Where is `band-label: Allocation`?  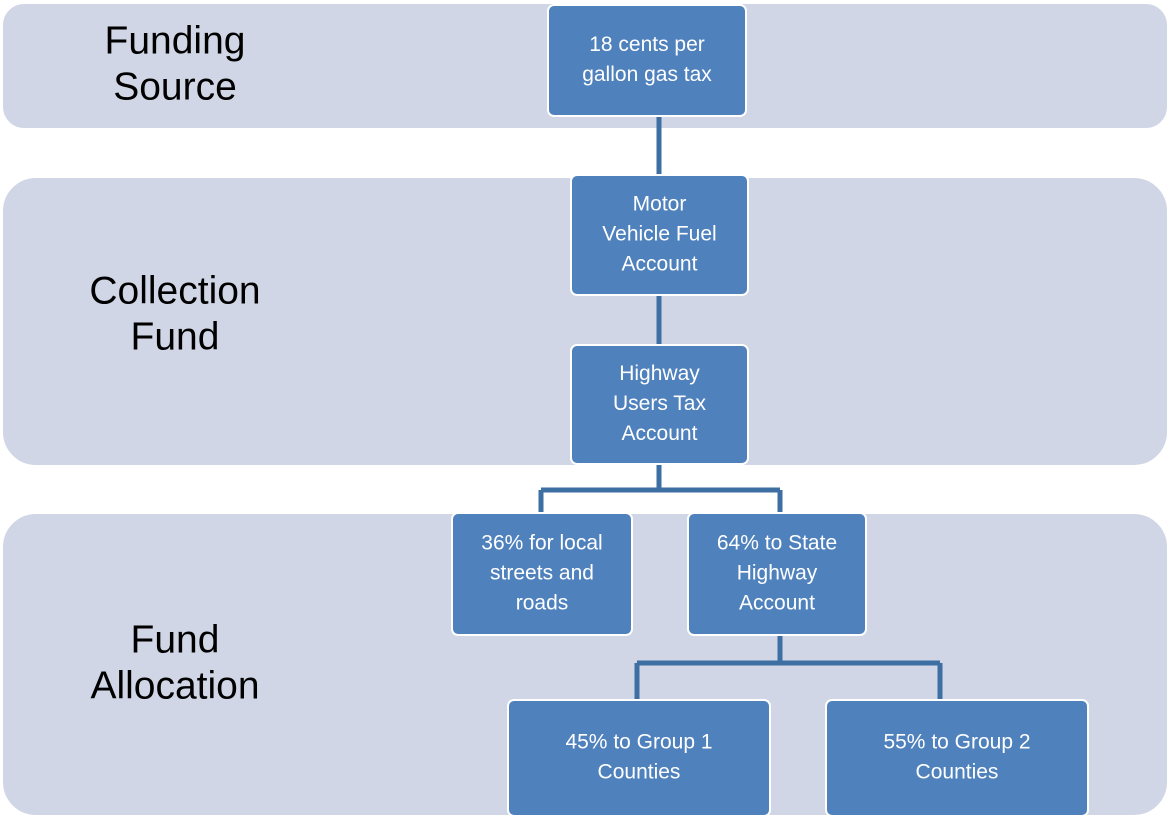 band-label: Allocation is located at coordinates (174, 685).